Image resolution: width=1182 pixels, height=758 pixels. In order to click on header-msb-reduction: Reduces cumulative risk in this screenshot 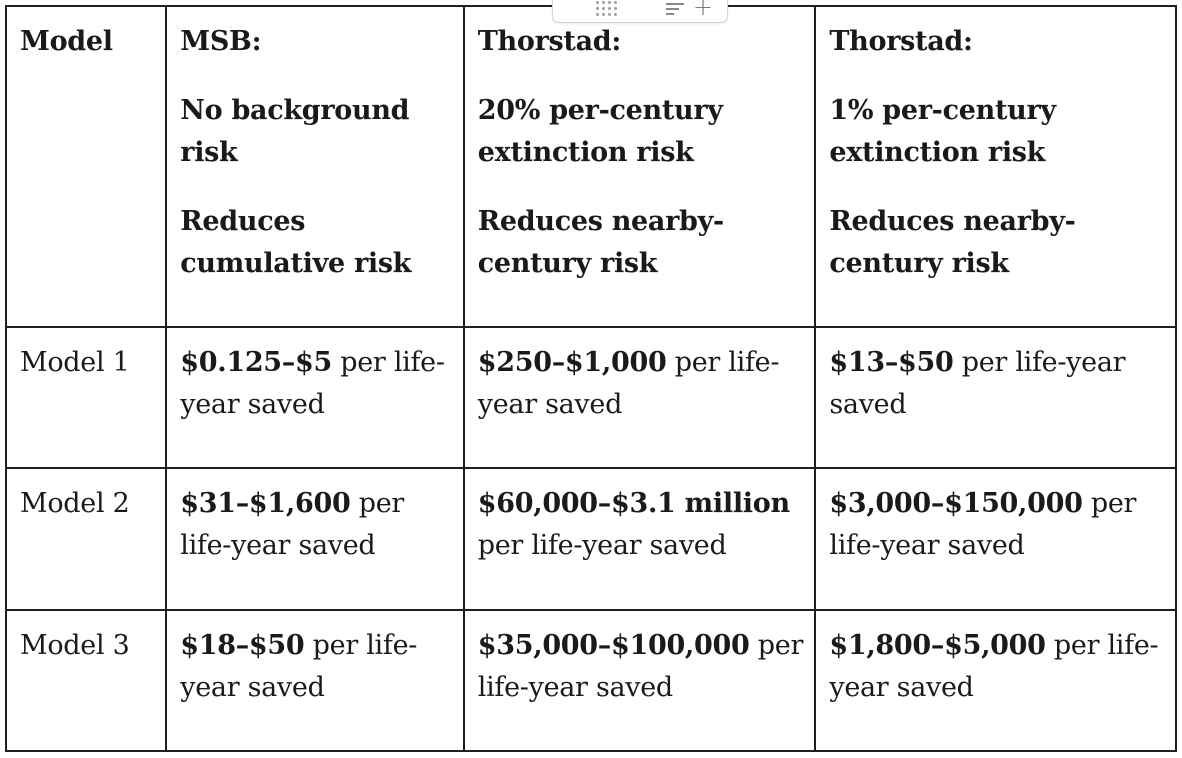, I will do `click(296, 242)`.